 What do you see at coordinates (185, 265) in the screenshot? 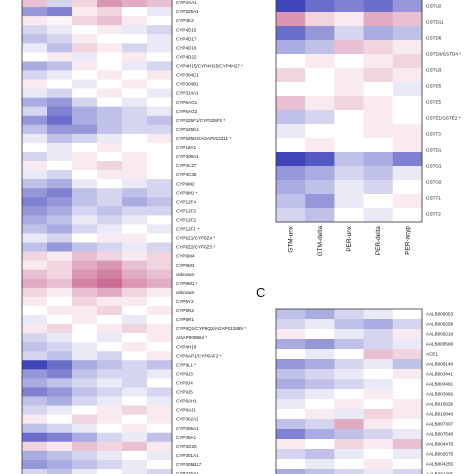
I see `cyp-row-label: CYP6M3` at bounding box center [185, 265].